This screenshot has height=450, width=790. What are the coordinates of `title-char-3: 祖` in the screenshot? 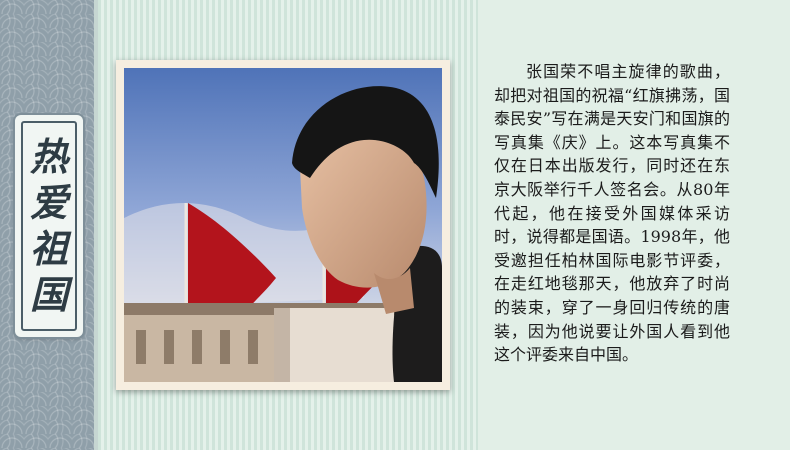 It's located at (48, 248).